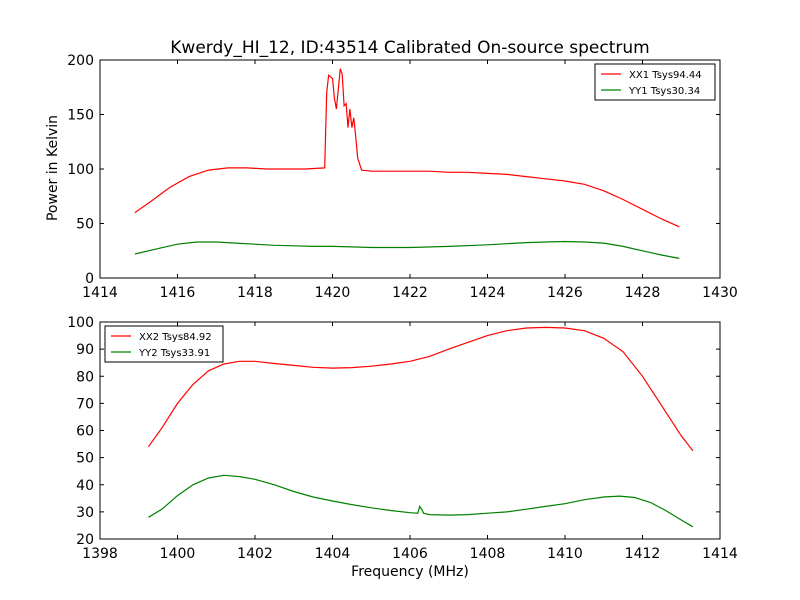  Describe the element at coordinates (178, 554) in the screenshot. I see `x-tick-label: 1400` at that location.